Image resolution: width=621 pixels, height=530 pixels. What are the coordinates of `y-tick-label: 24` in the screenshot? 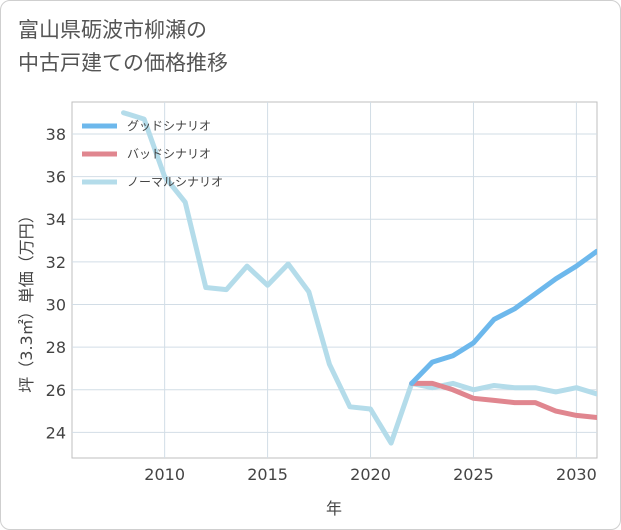 It's located at (56, 432).